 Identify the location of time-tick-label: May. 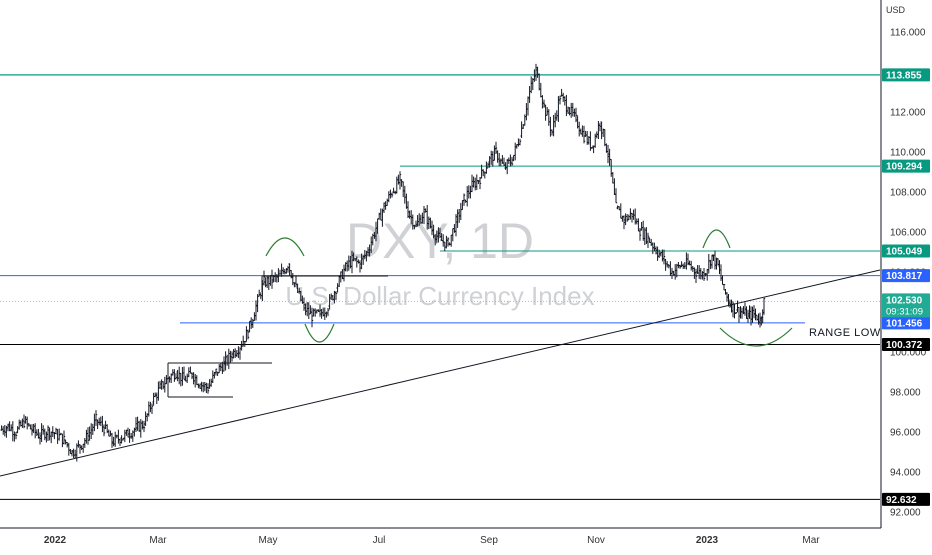
(268, 540).